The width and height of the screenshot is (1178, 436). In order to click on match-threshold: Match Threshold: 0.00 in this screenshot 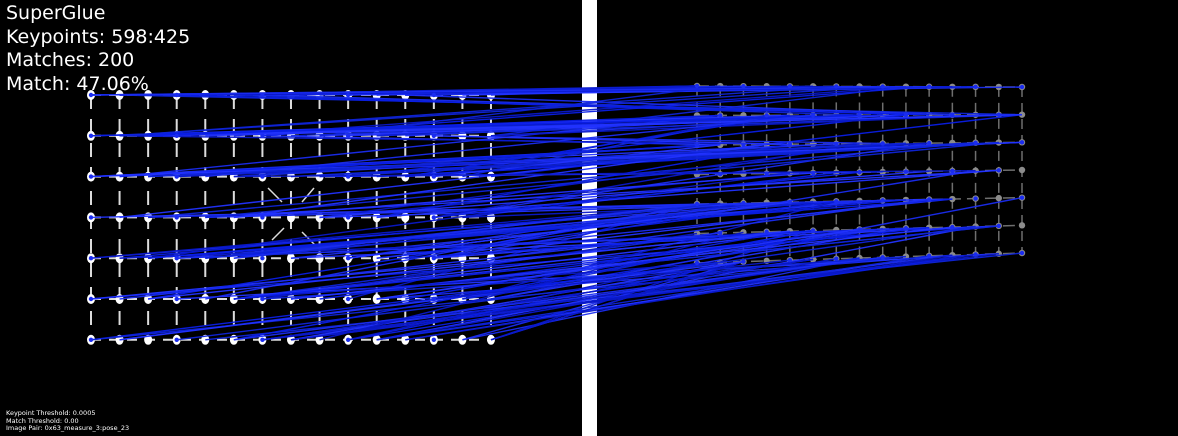, I will do `click(42, 420)`.